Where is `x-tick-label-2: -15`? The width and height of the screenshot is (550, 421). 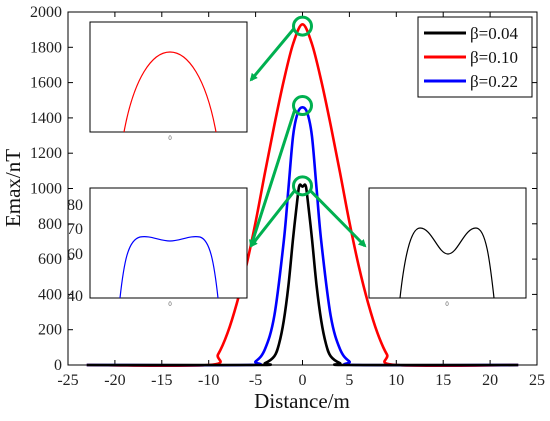
x-tick-label-2: -15 is located at coordinates (161, 380).